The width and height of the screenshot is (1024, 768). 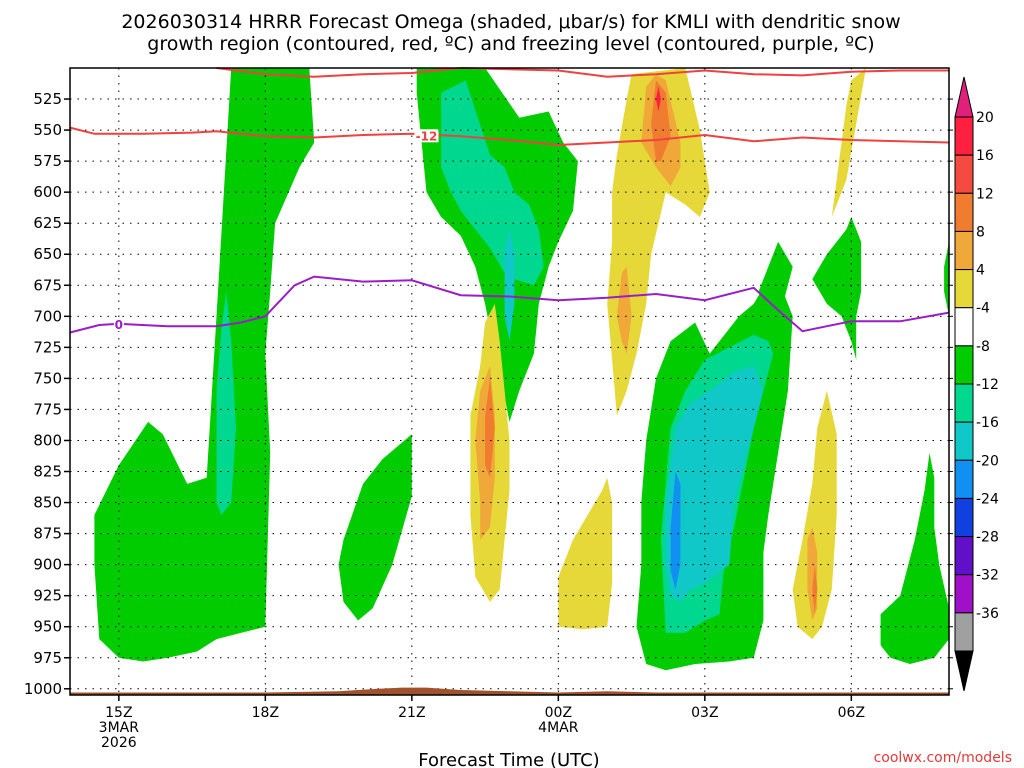 I want to click on terrain-band, so click(x=509, y=691).